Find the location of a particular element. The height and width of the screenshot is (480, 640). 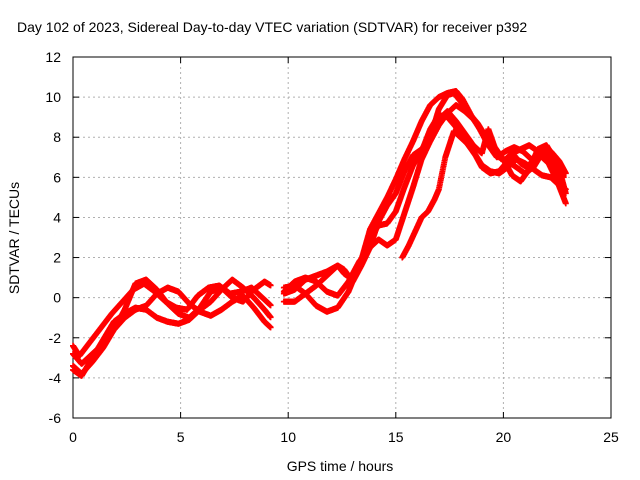

x-tick-label: 25 is located at coordinates (611, 437).